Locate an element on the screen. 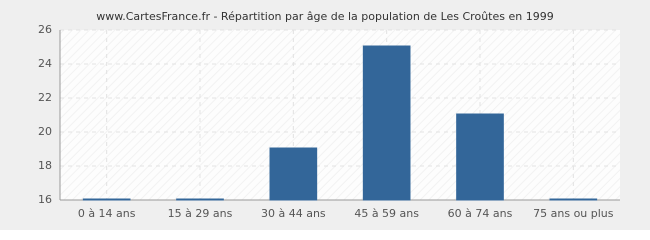  x-tick-label: 0 à 14 ans is located at coordinates (107, 213).